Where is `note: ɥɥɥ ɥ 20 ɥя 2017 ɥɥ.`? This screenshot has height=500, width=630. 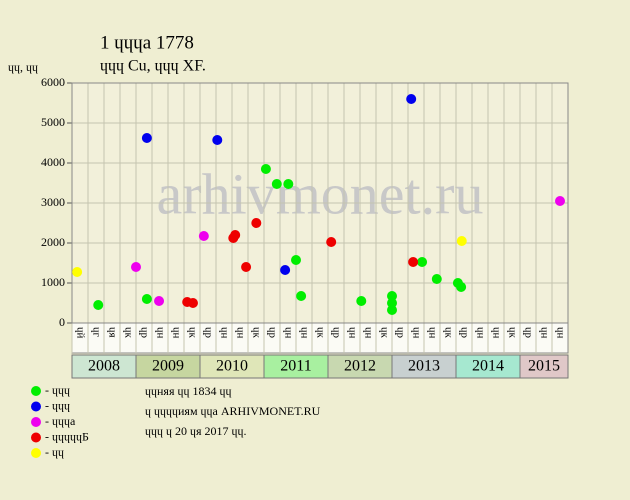
note: ɥɥɥ ɥ 20 ɥя 2017 ɥɥ. is located at coordinates (196, 431).